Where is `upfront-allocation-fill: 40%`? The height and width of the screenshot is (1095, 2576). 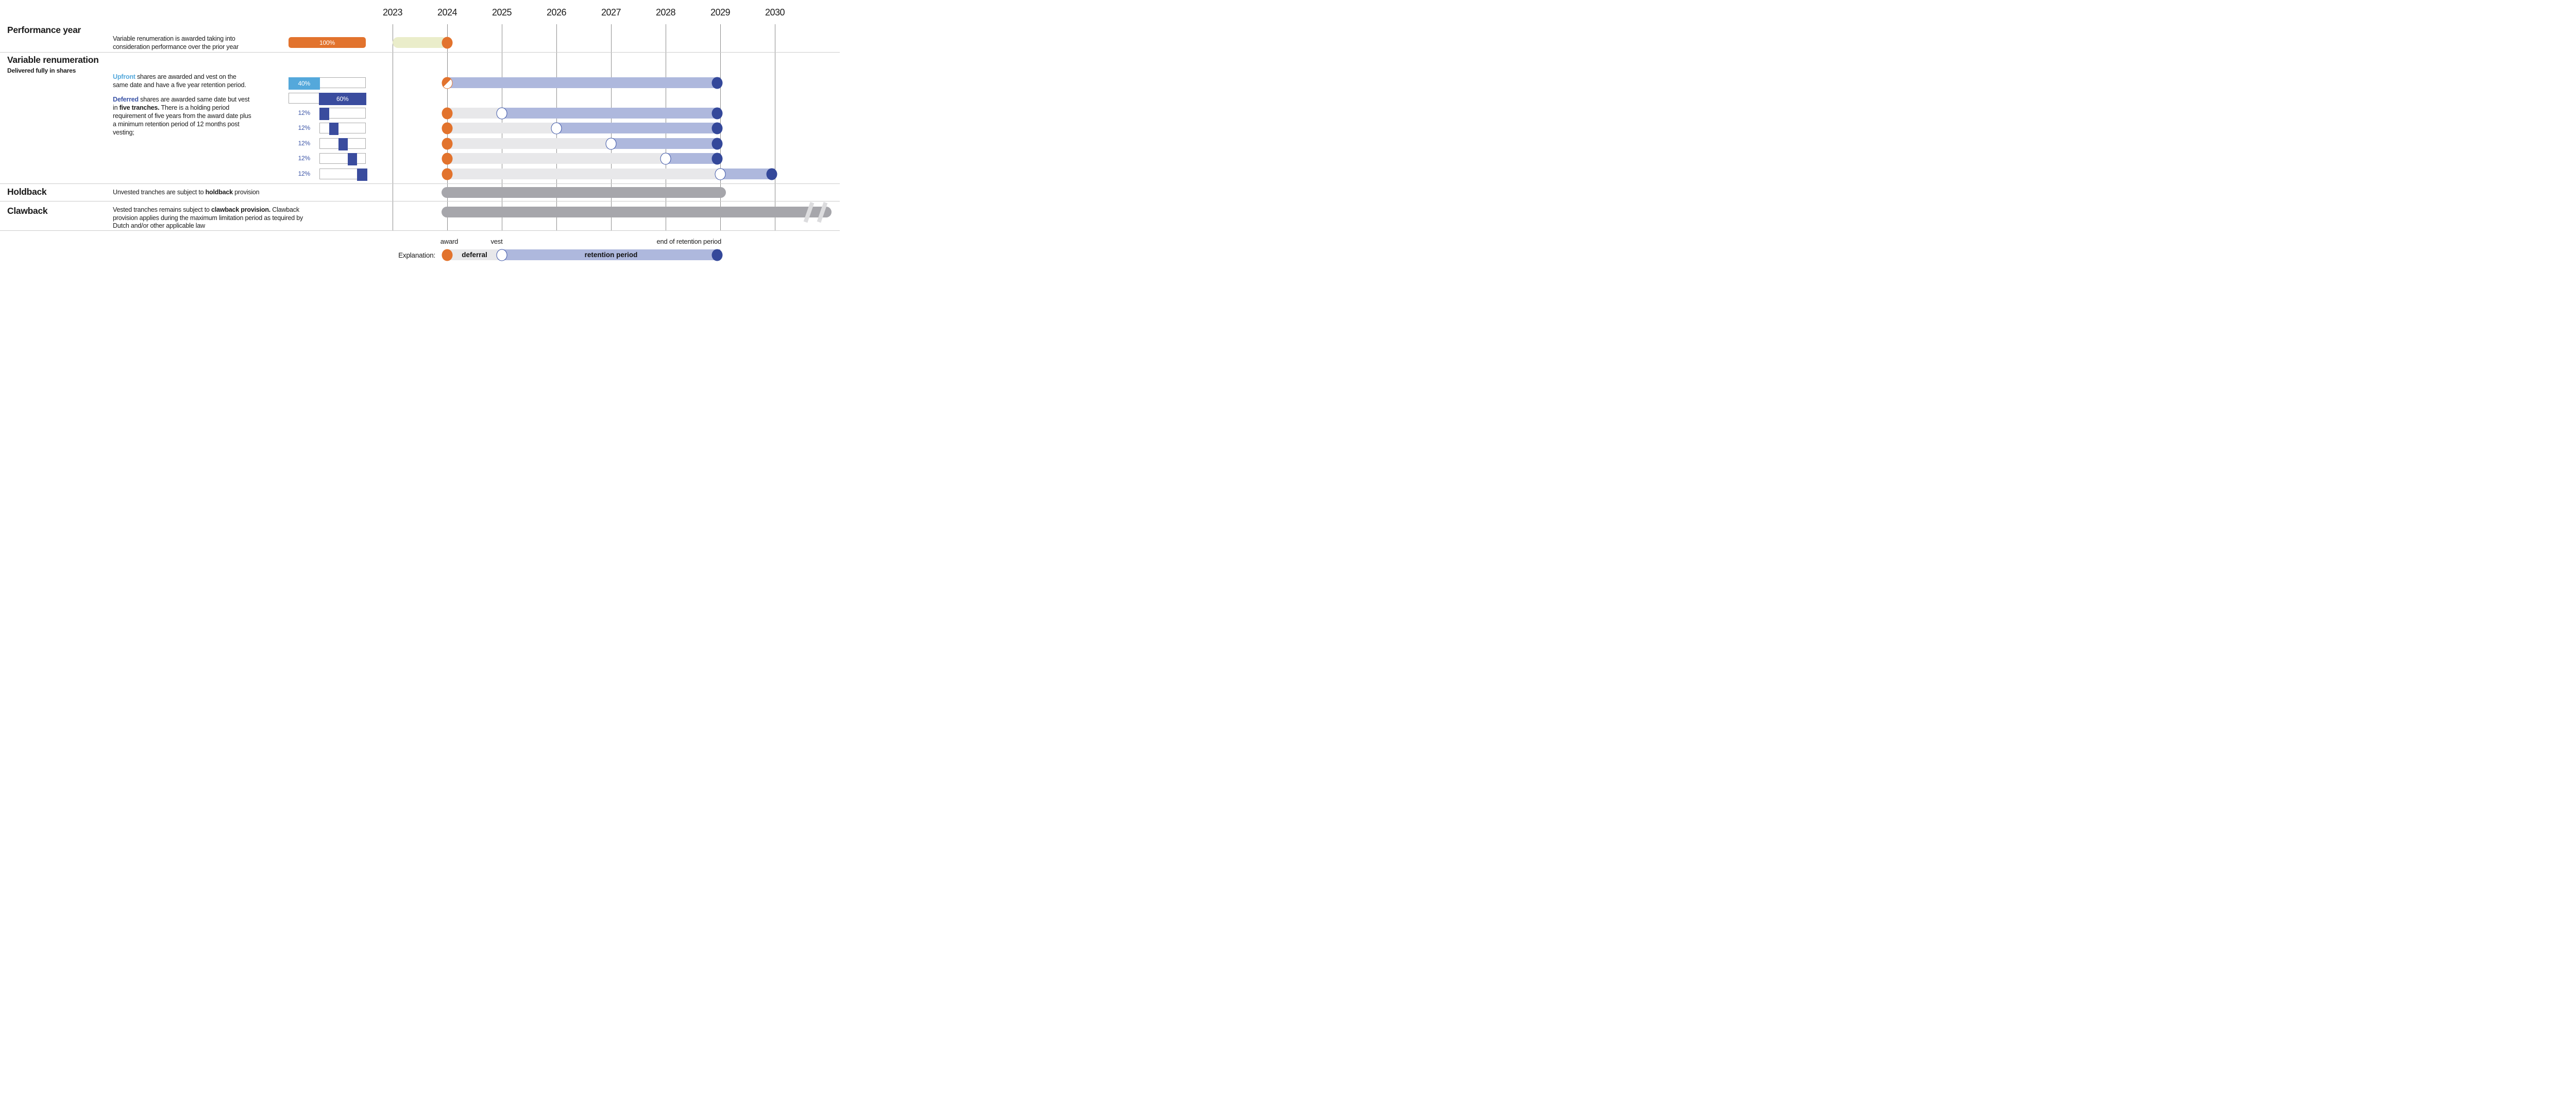 upfront-allocation-fill: 40% is located at coordinates (304, 83).